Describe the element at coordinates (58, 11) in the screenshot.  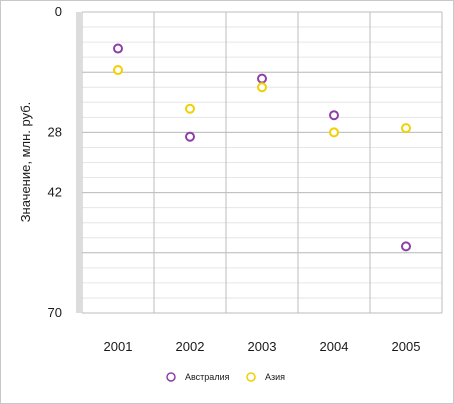
I see `y-tick-label: 0` at that location.